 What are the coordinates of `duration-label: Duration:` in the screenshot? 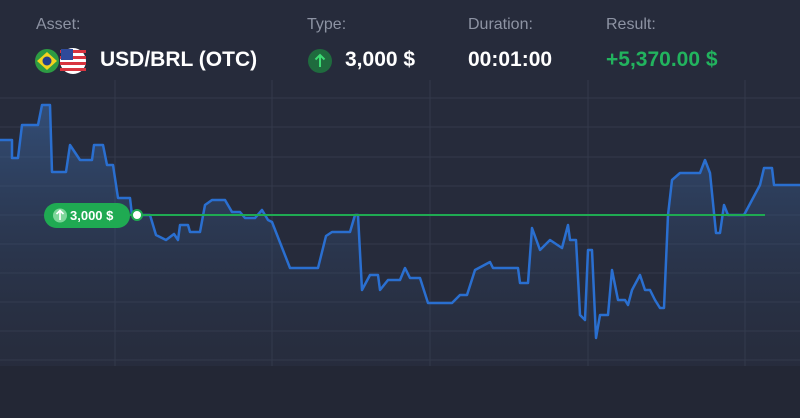 It's located at (500, 24).